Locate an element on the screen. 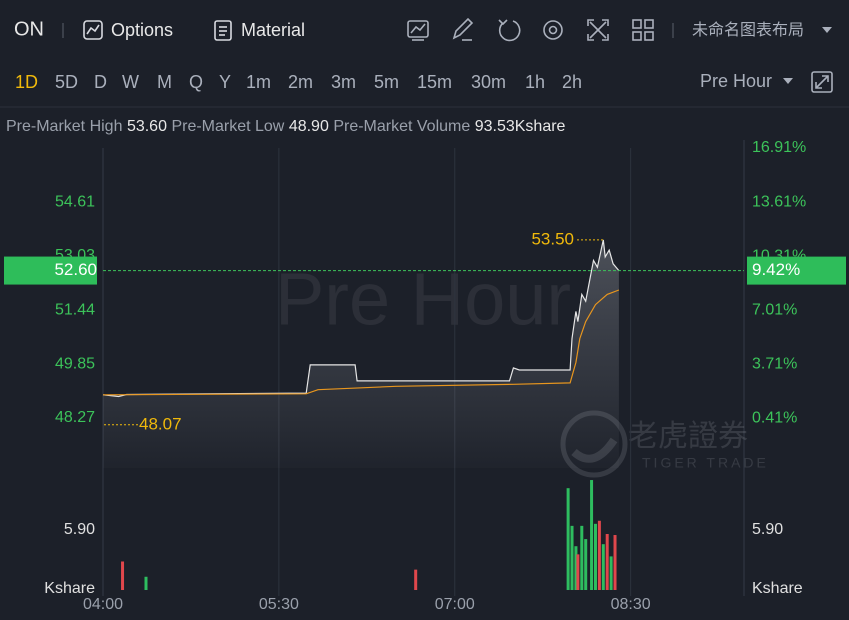 The image size is (849, 620). high-marker-label: 53.50 is located at coordinates (552, 238).